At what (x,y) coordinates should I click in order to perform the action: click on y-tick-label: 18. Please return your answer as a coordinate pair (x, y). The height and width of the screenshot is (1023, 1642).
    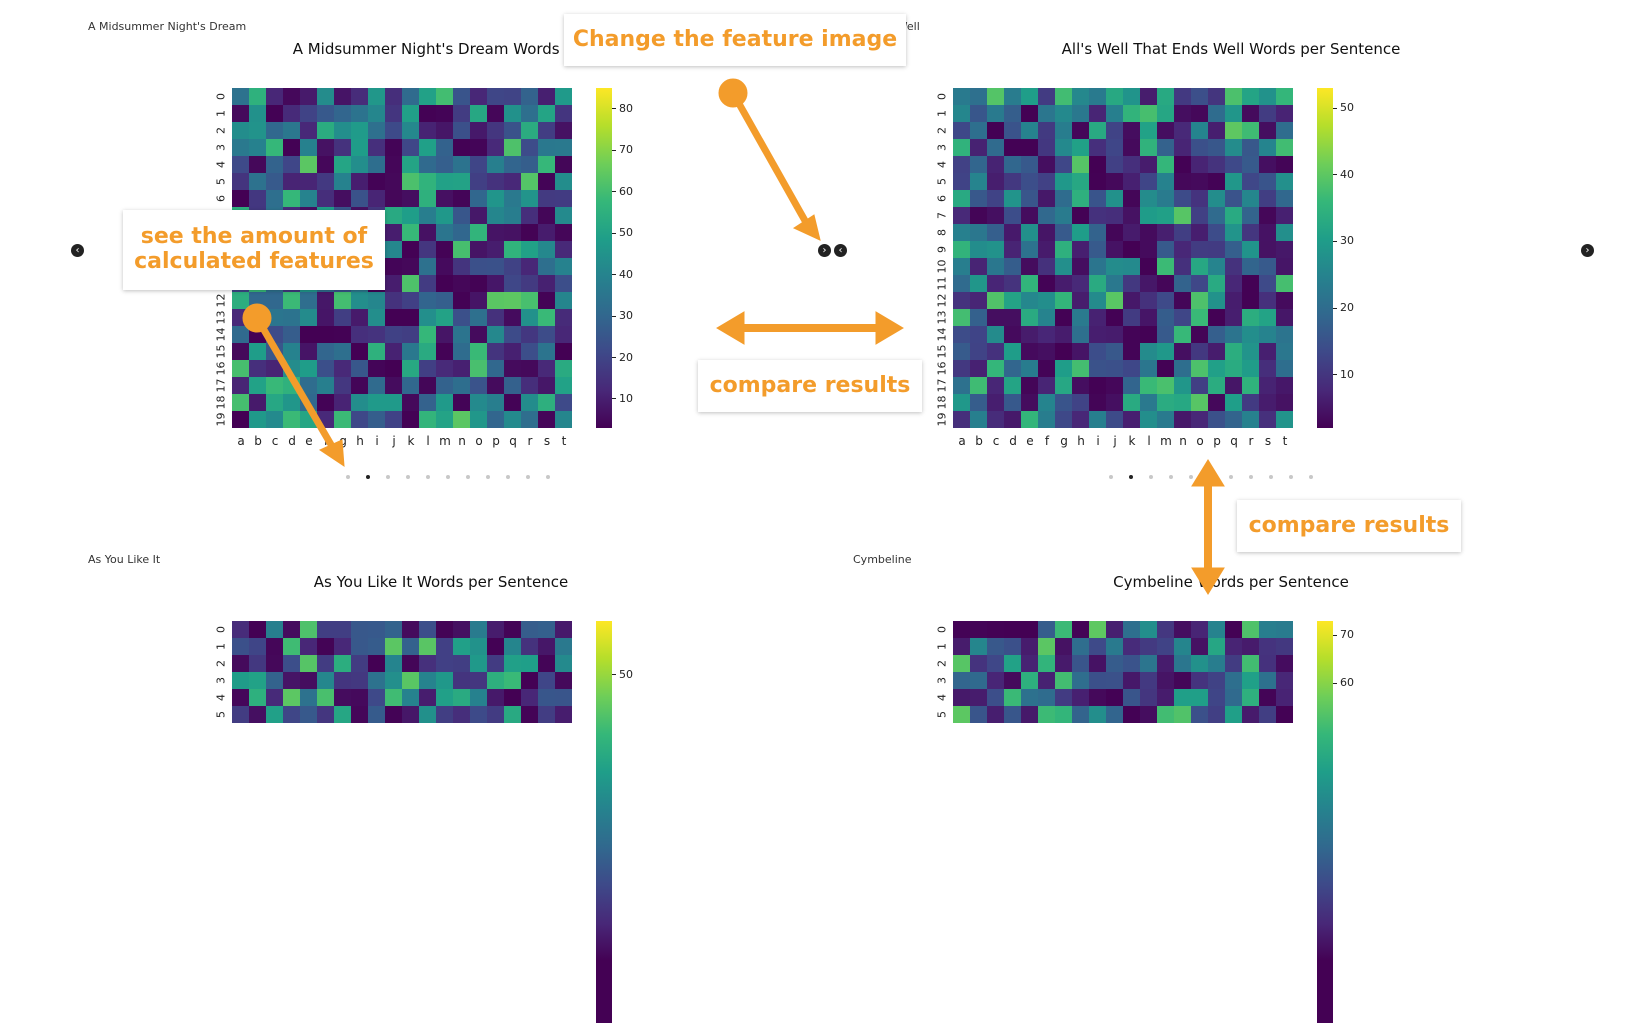
    Looking at the image, I should click on (942, 402).